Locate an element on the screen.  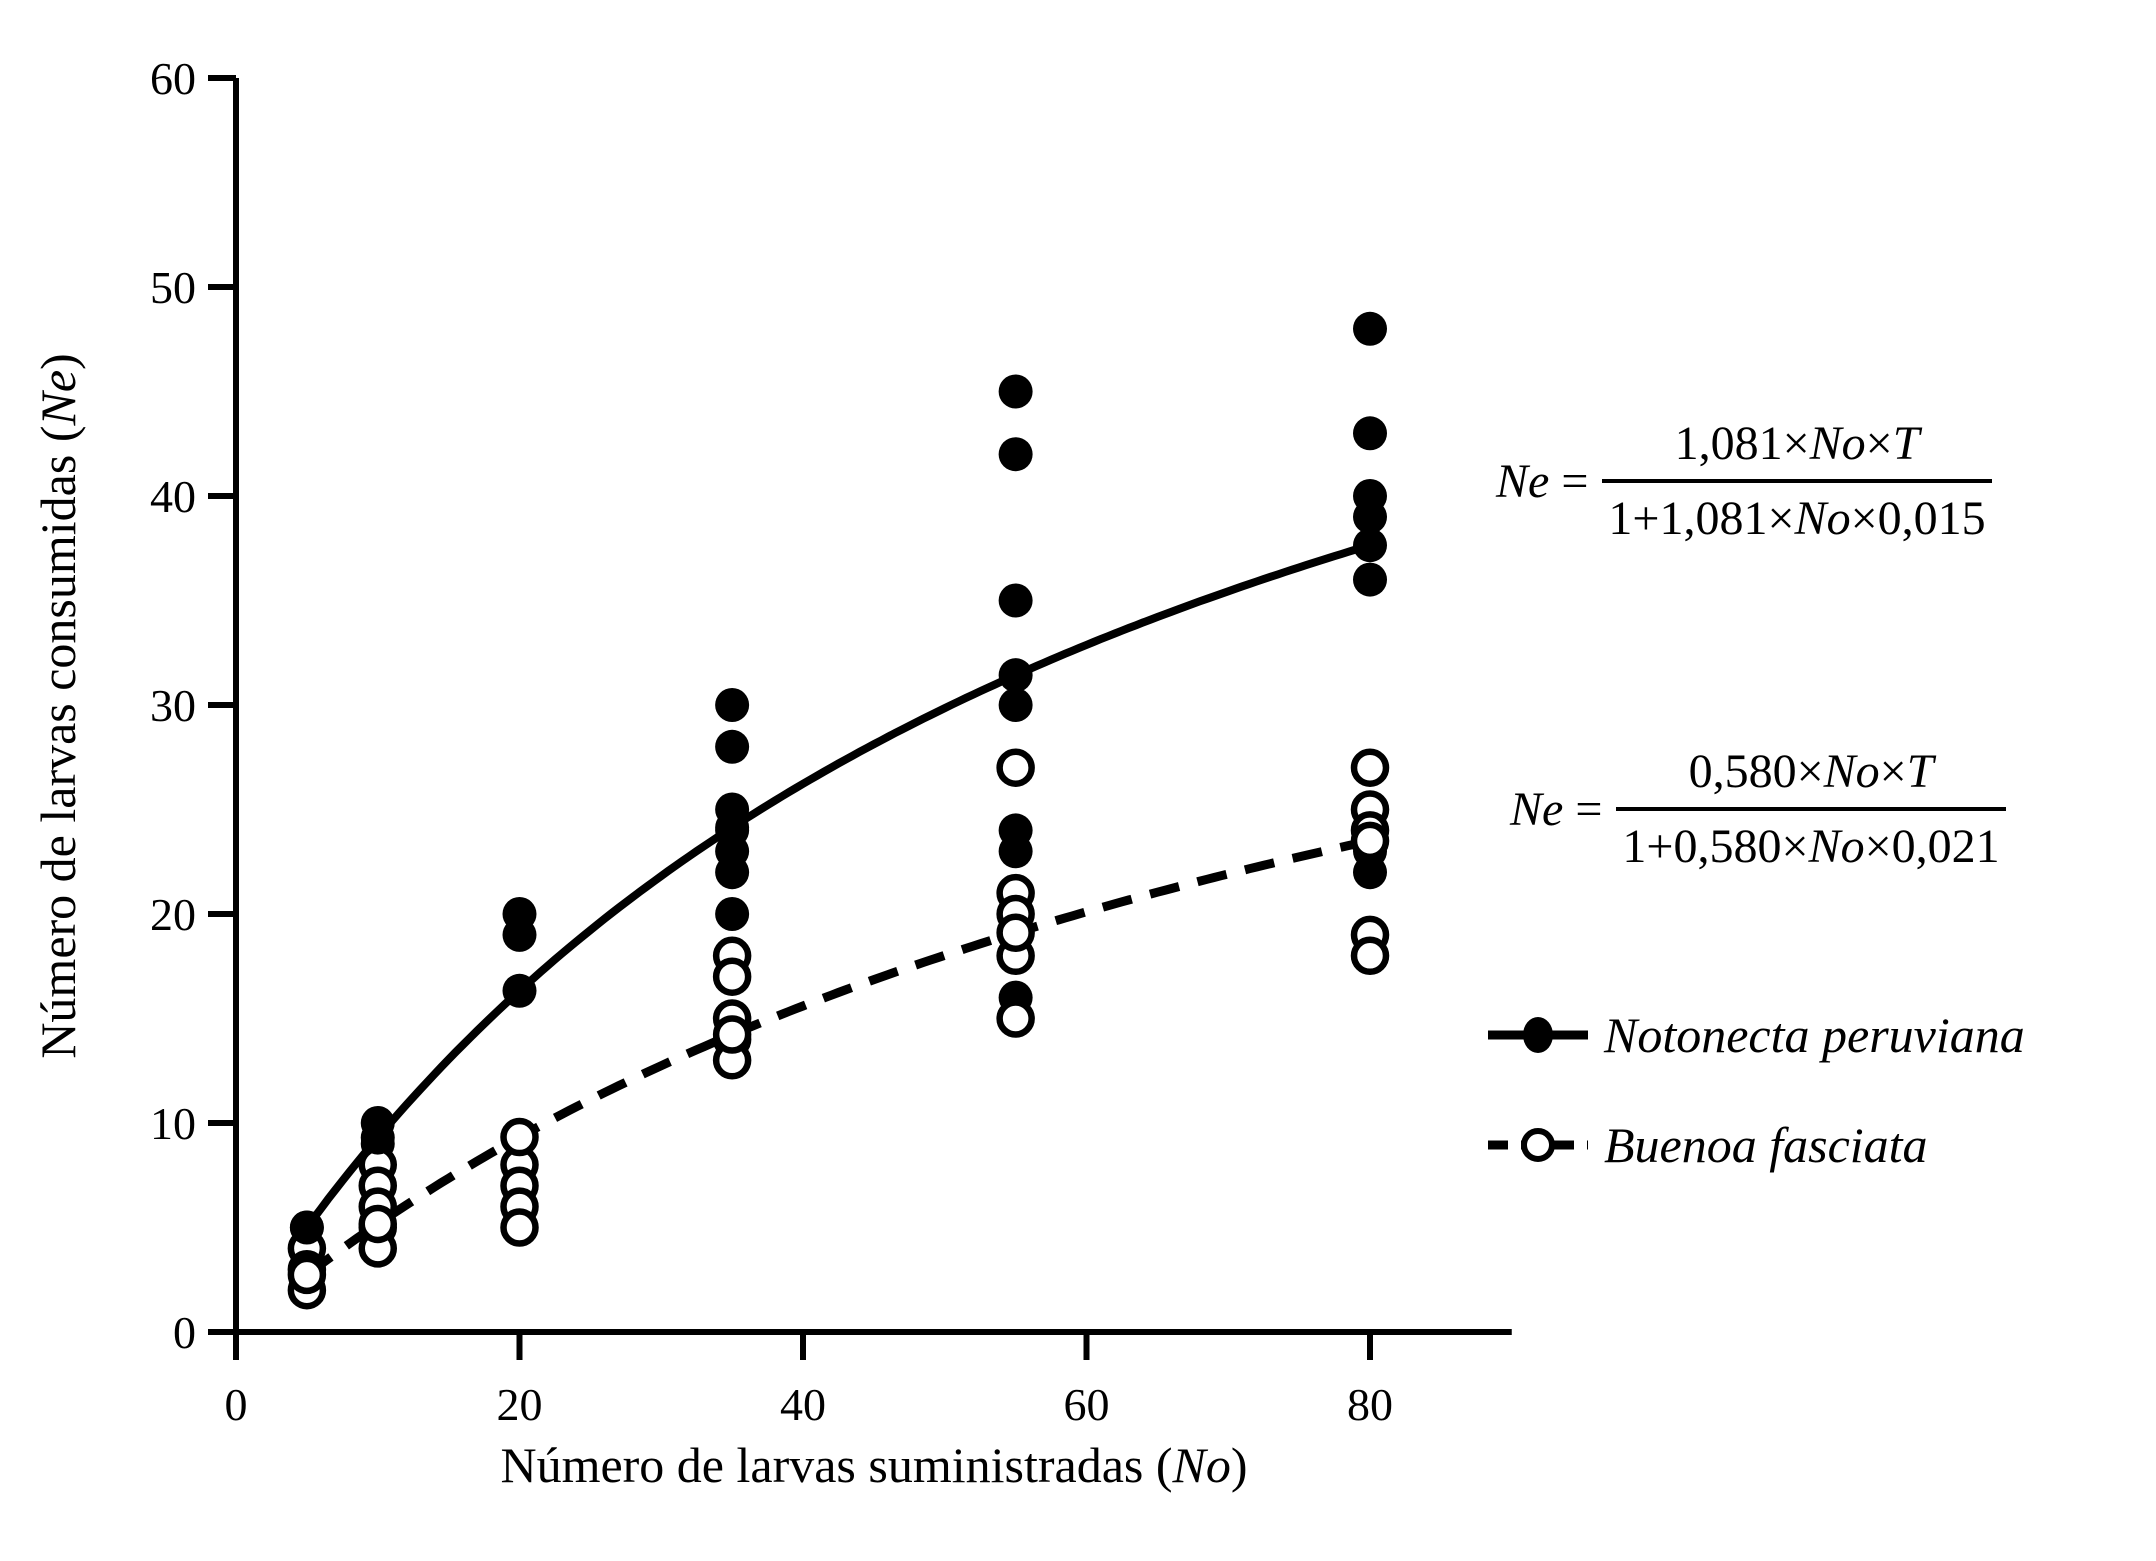
y-tick-label: 50 is located at coordinates (173, 287).